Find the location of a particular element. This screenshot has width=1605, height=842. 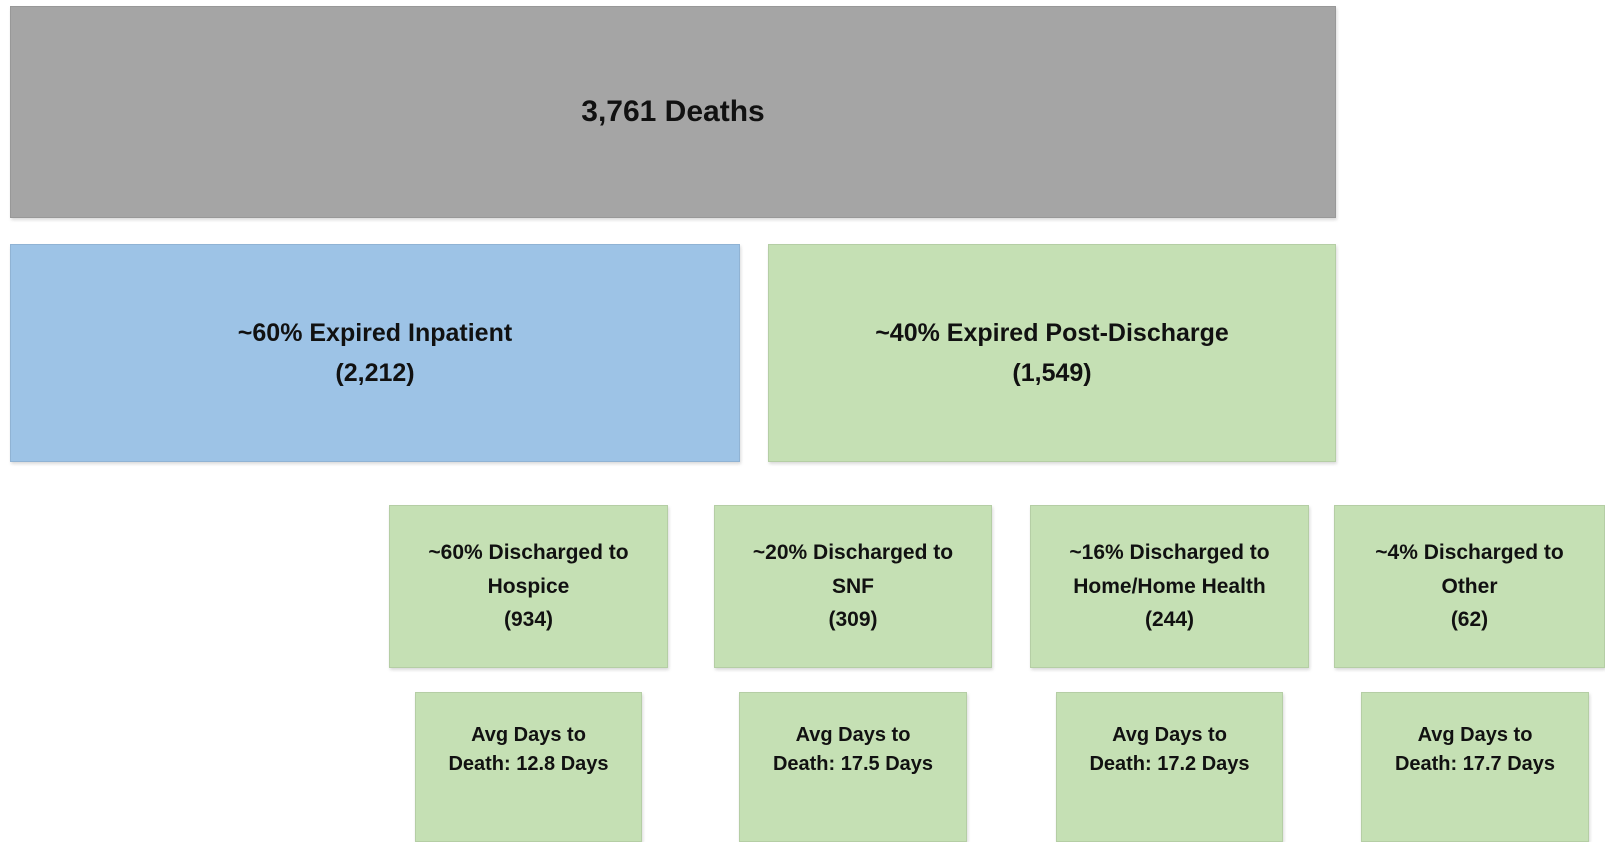

node-text: Hospice is located at coordinates (528, 586).